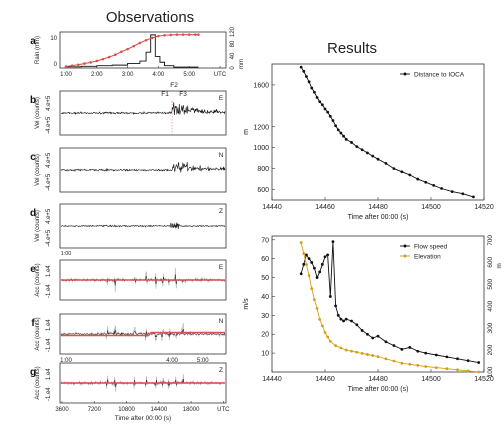 This screenshot has width=504, height=426. Describe the element at coordinates (126, 410) in the screenshot. I see `xtick-g-2: 10800` at that location.